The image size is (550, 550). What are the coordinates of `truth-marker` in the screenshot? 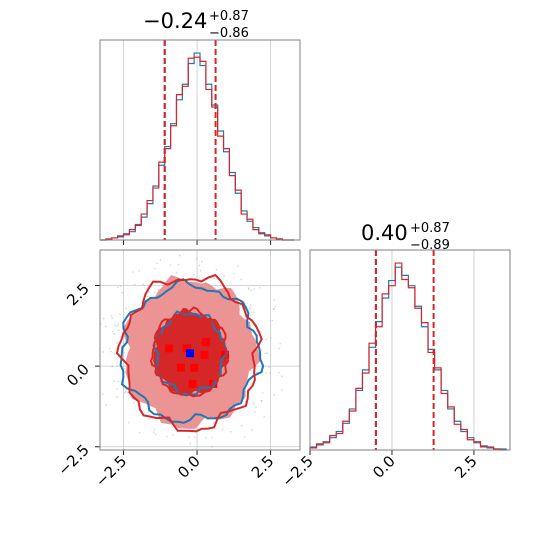 It's located at (190, 353).